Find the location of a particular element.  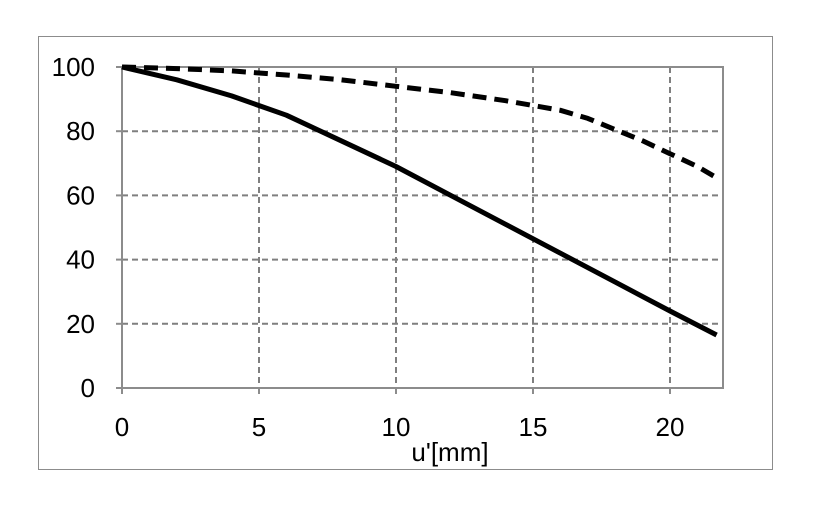

y-tick-label: 40 is located at coordinates (80, 260).